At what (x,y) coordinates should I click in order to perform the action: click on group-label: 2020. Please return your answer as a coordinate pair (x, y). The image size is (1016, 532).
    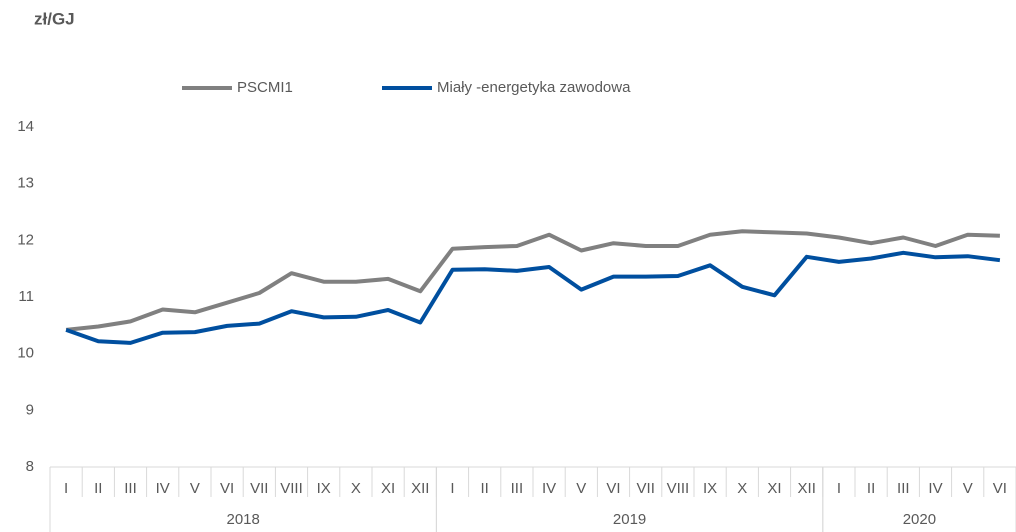
    Looking at the image, I should click on (919, 519).